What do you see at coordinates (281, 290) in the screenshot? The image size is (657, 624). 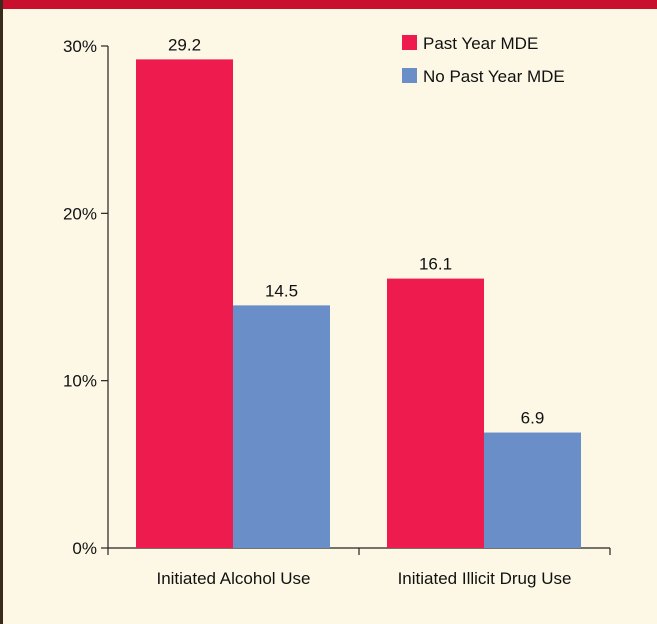 I see `data-label: 14.5` at bounding box center [281, 290].